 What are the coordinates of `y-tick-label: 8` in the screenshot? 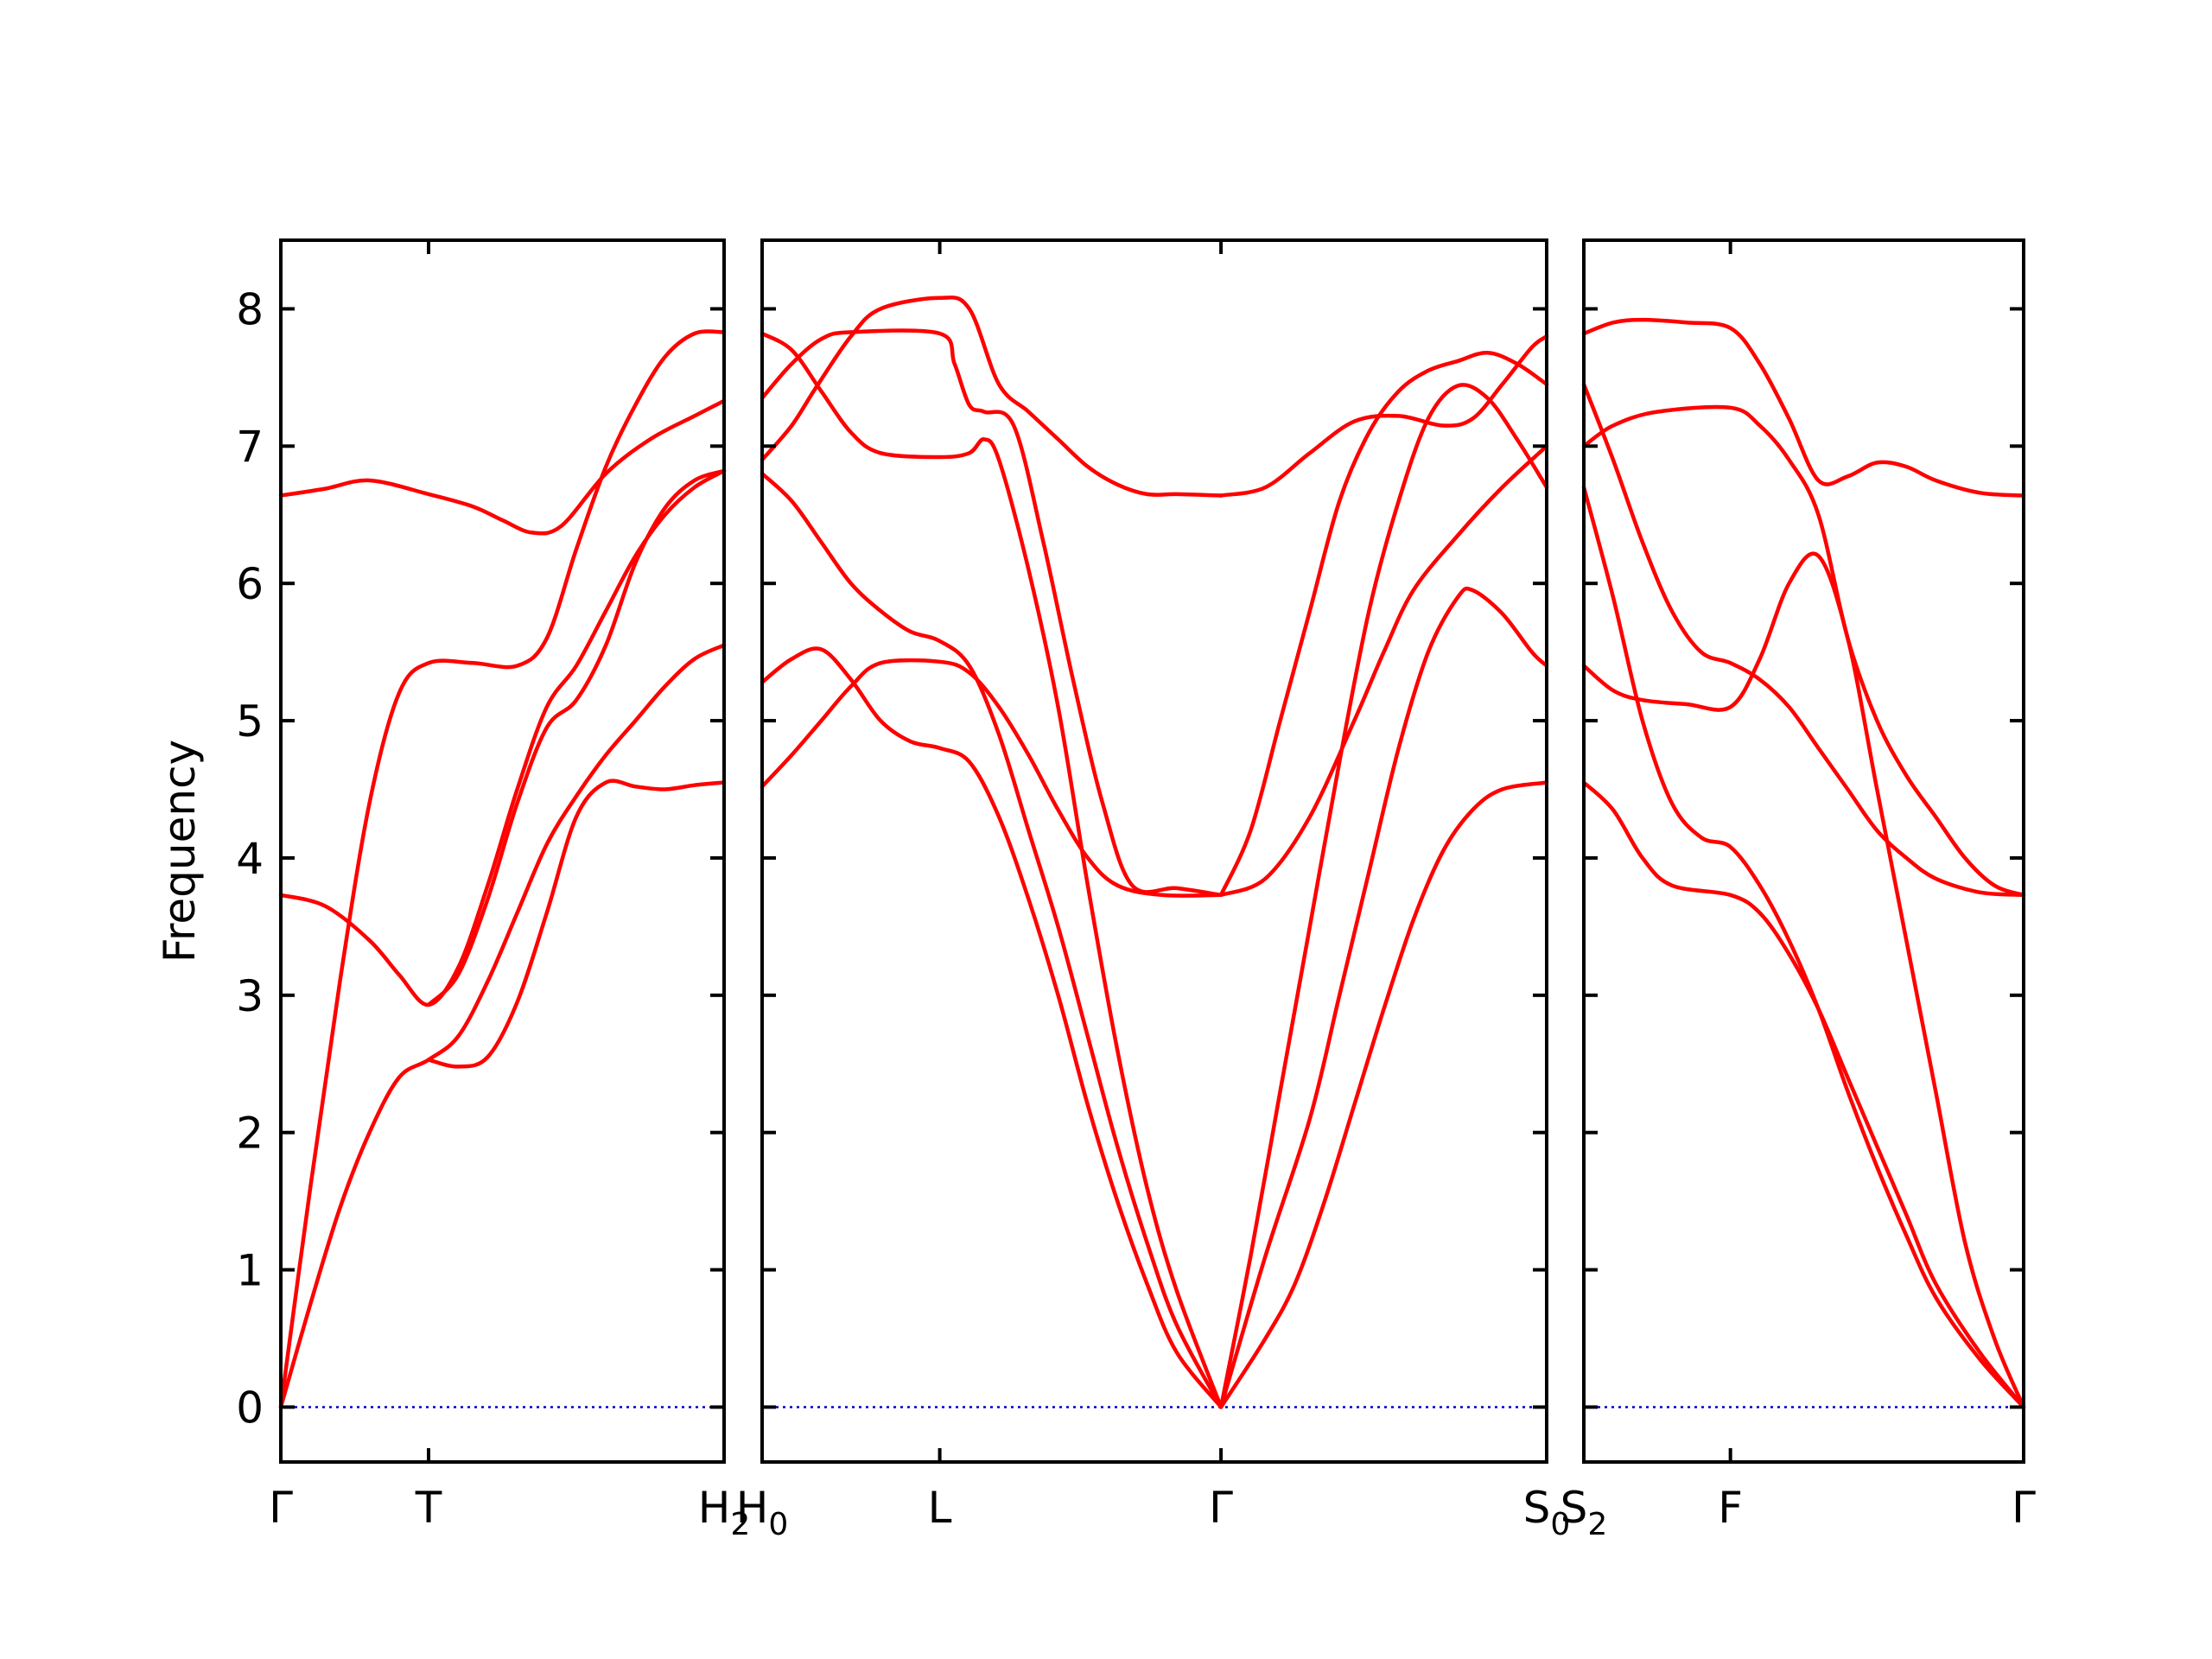 It's located at (250, 309).